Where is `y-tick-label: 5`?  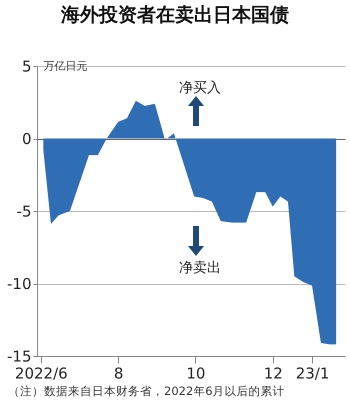
y-tick-label: 5 is located at coordinates (27, 67).